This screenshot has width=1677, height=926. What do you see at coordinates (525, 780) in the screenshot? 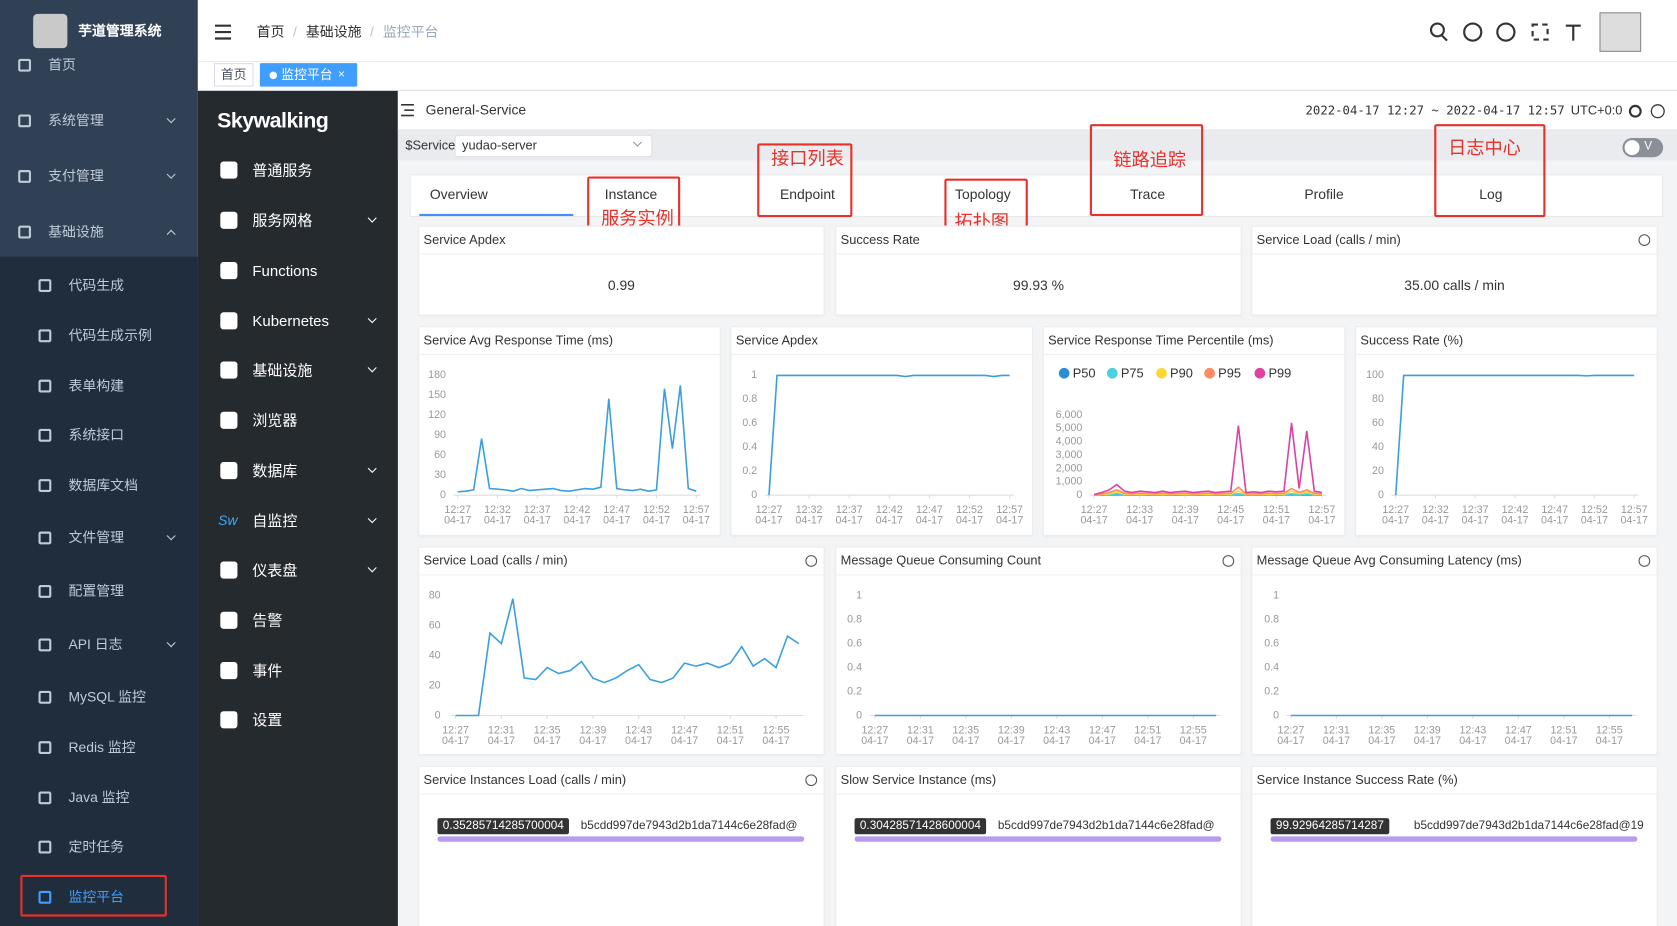
I see `list-title: Service Instances Load (calls / min)` at bounding box center [525, 780].